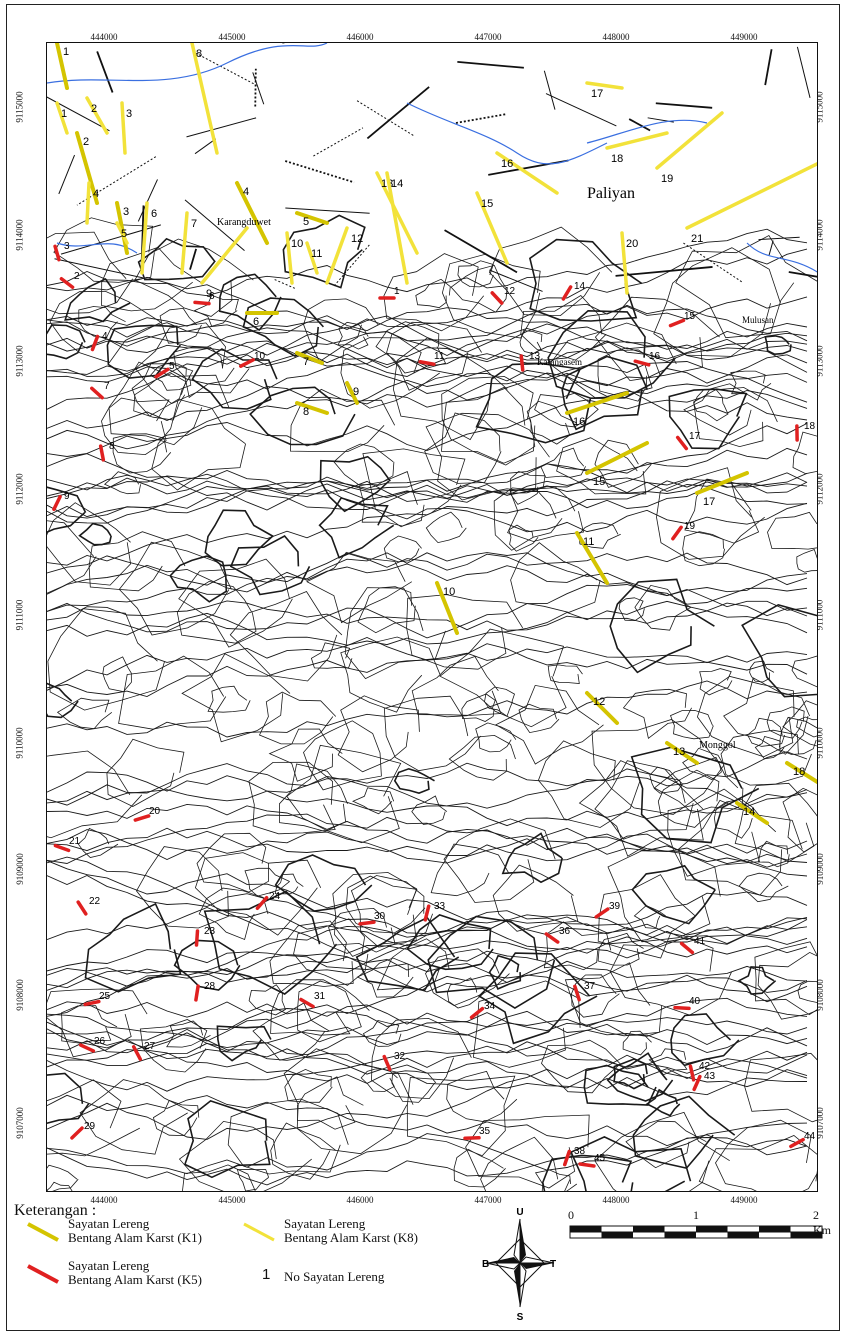 This screenshot has width=846, height=1337. Describe the element at coordinates (695, 1001) in the screenshot. I see `k5-section-label: 40` at that location.